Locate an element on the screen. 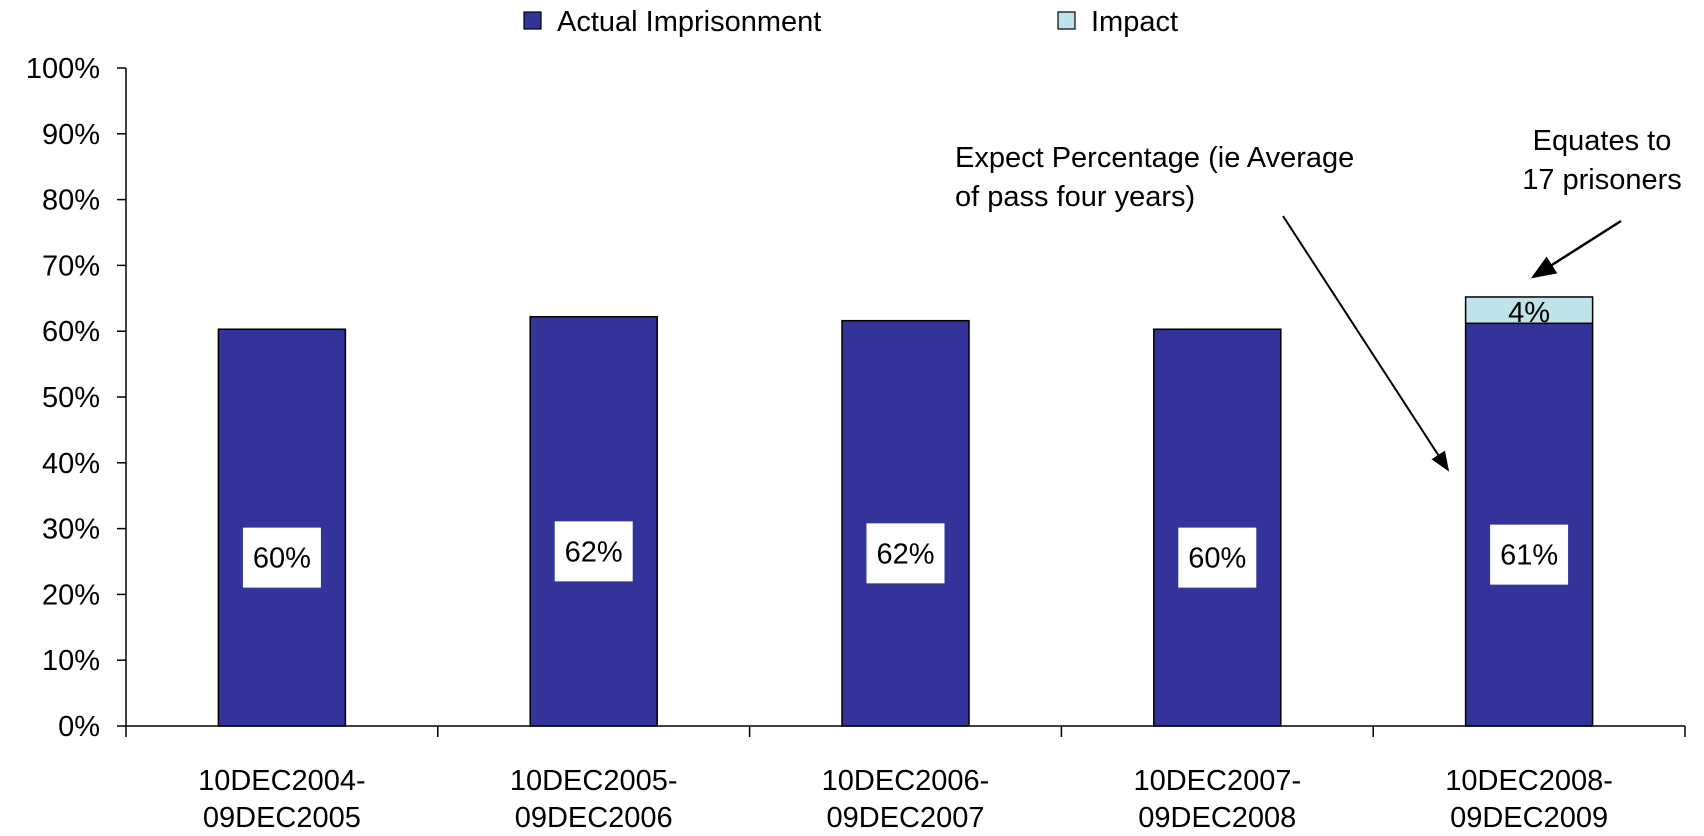 Image resolution: width=1704 pixels, height=836 pixels. y-tick-label: 10% is located at coordinates (71, 661).